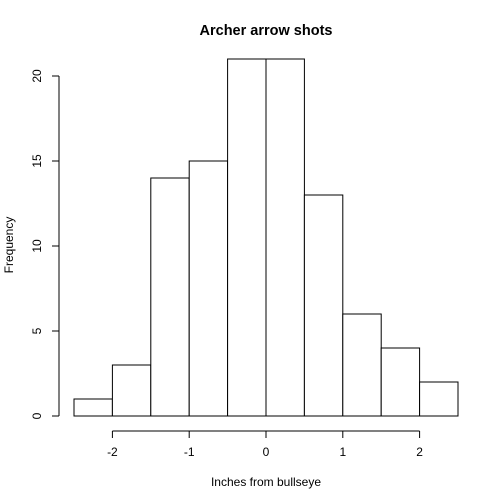 This screenshot has height=504, width=504. I want to click on x-tick-label: 1, so click(342, 452).